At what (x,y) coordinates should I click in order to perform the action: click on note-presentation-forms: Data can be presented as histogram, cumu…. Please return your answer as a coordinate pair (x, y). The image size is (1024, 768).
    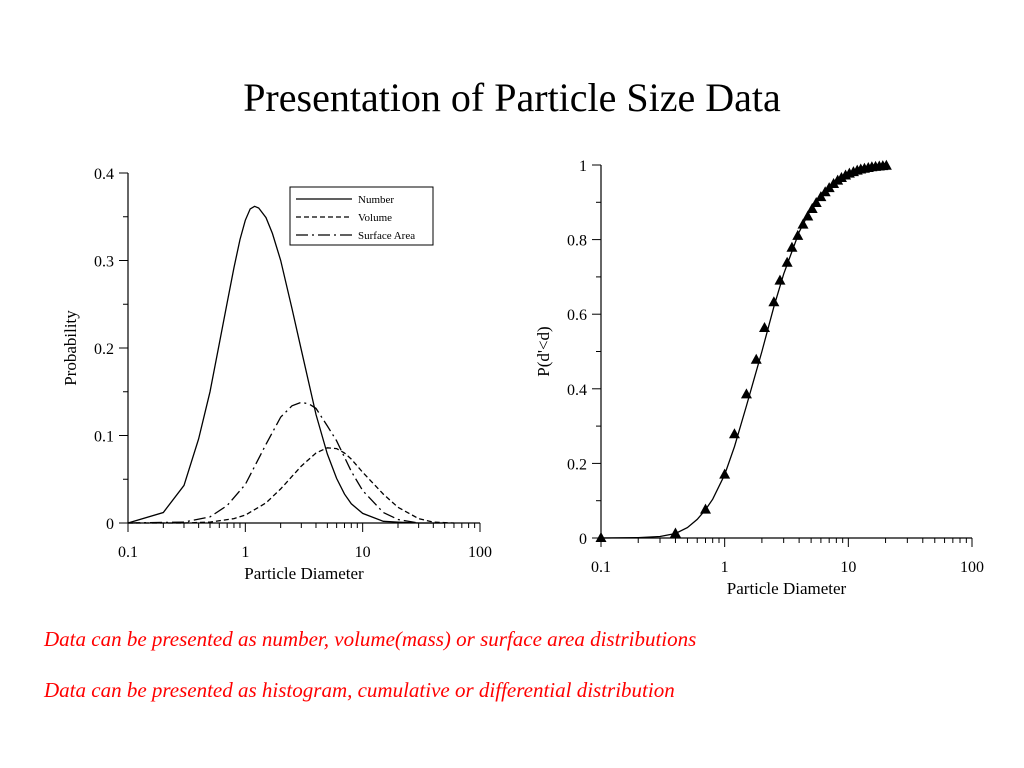
    Looking at the image, I should click on (359, 690).